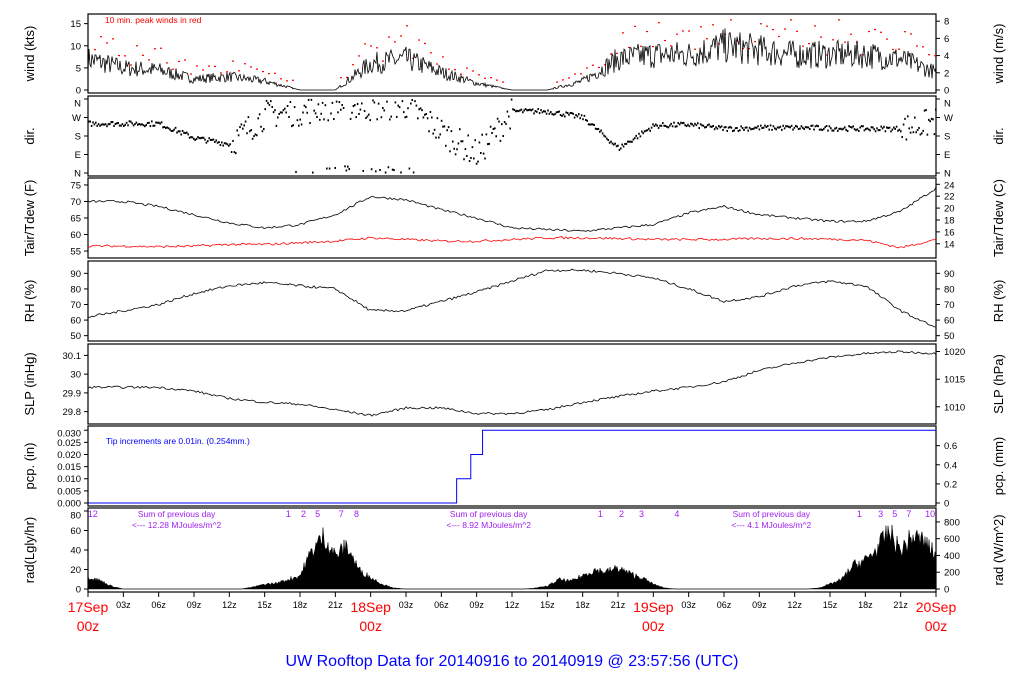 The height and width of the screenshot is (700, 1024). Describe the element at coordinates (998, 301) in the screenshot. I see `y-axis-label-right: RH (%)` at that location.